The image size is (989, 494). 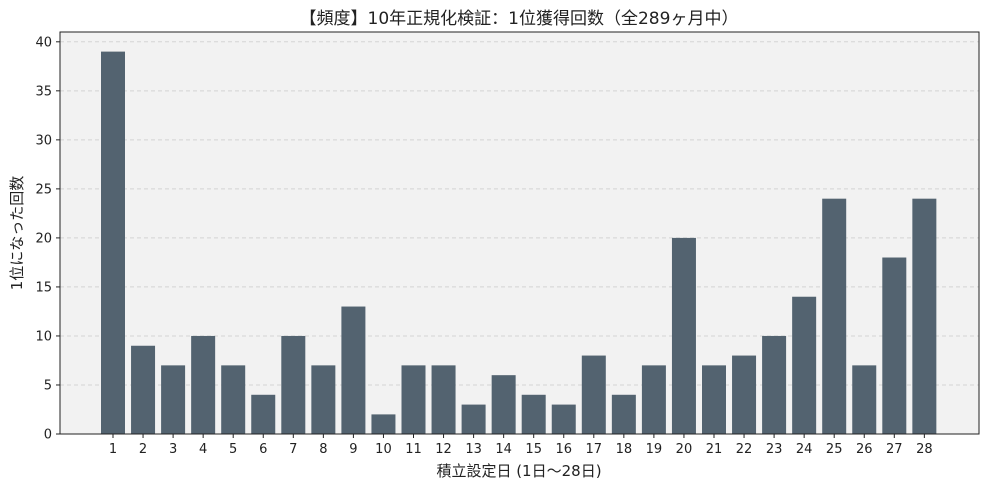 What do you see at coordinates (293, 449) in the screenshot?
I see `x-tick-label: 7` at bounding box center [293, 449].